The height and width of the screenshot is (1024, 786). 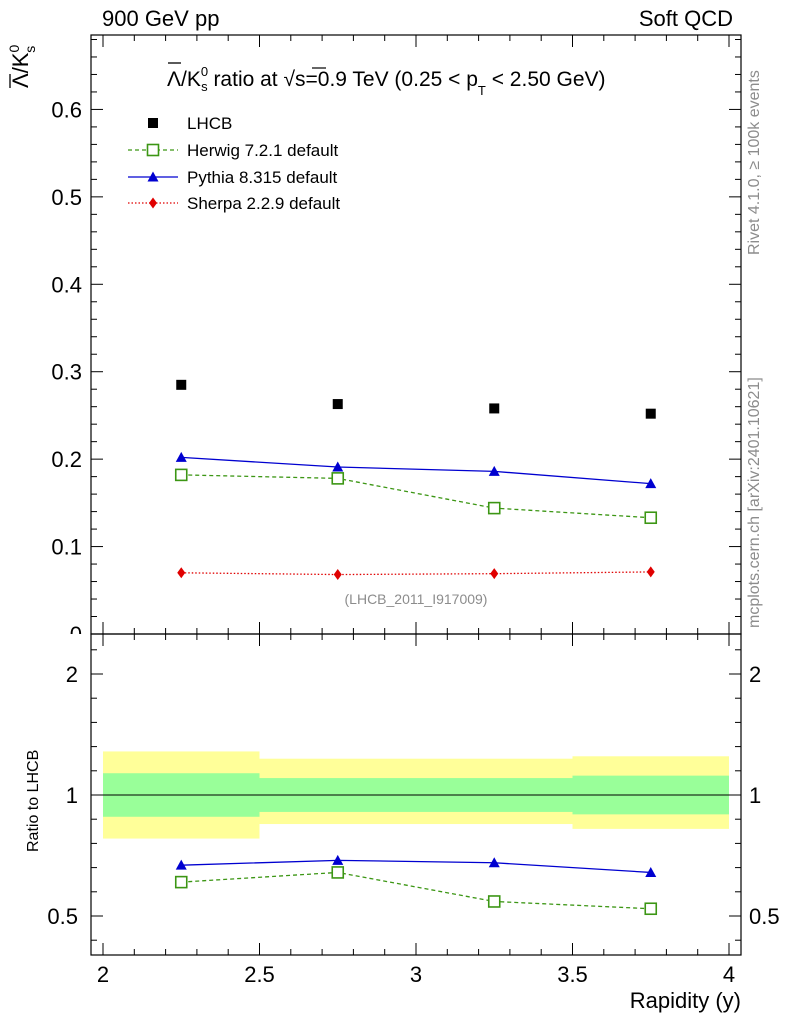 I want to click on x-tick-label: 4, so click(x=729, y=974).